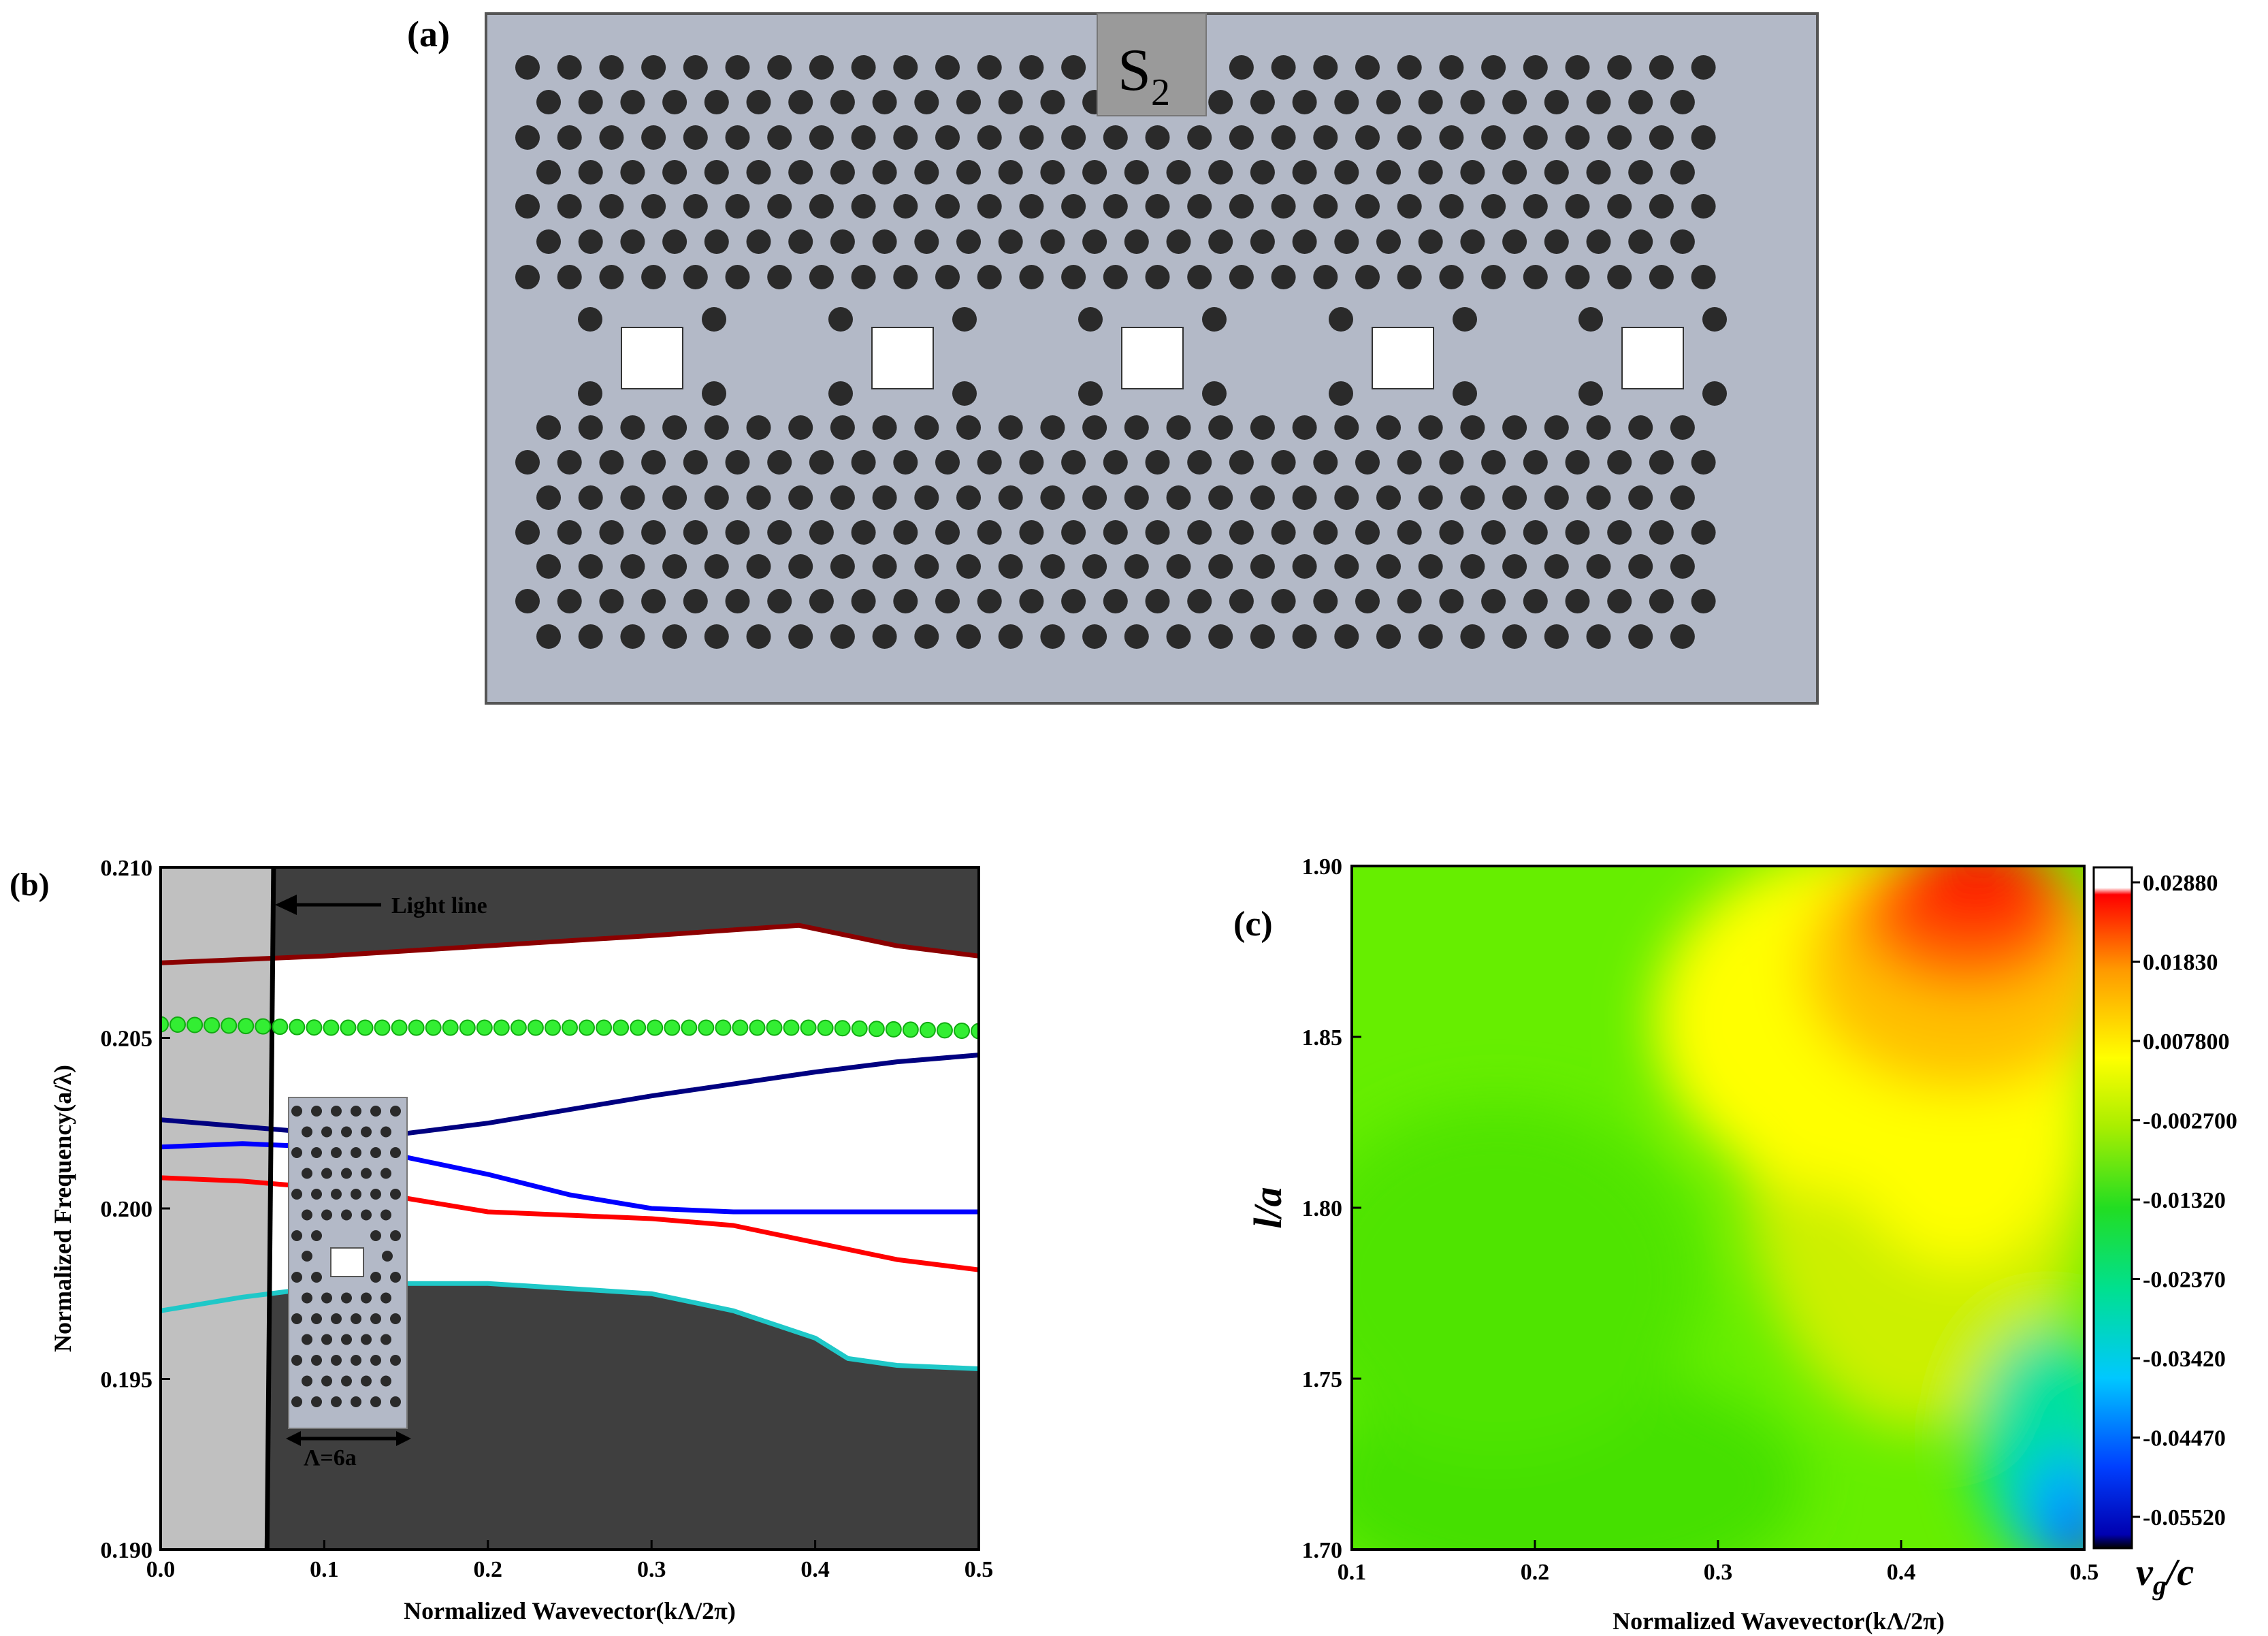 The width and height of the screenshot is (2268, 1636). What do you see at coordinates (218, 1209) in the screenshot?
I see `light-cone` at bounding box center [218, 1209].